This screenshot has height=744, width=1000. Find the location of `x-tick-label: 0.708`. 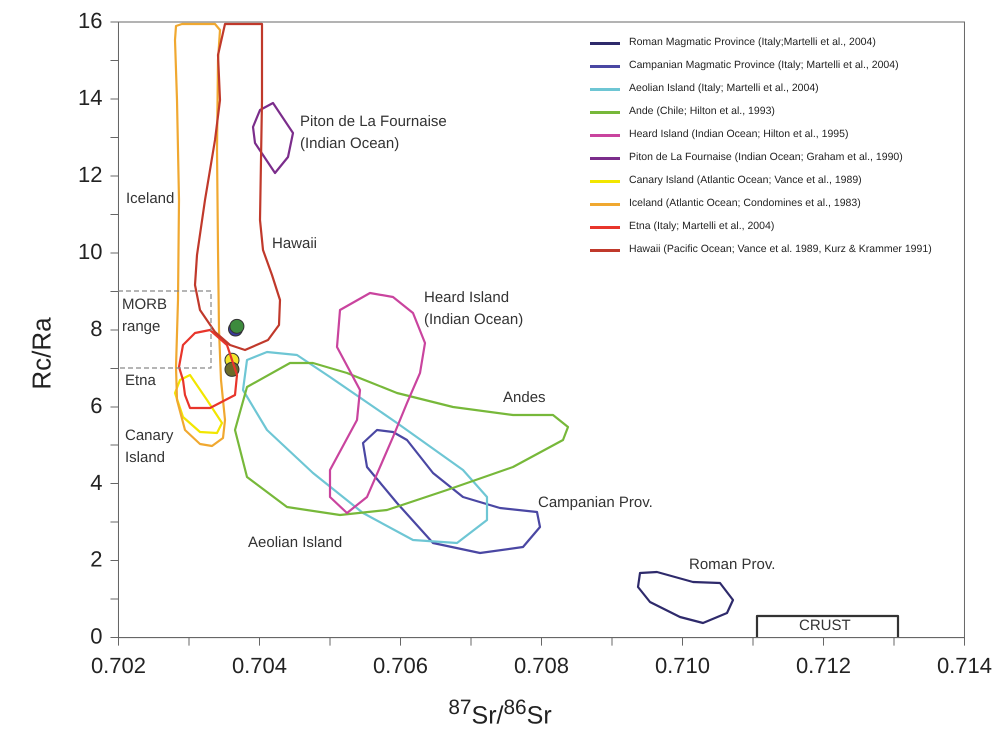

x-tick-label: 0.708 is located at coordinates (542, 665).